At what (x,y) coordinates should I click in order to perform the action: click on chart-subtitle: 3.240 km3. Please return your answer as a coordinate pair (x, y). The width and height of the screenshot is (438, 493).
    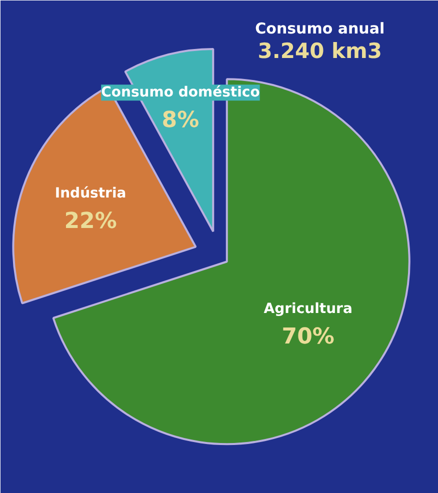
    Looking at the image, I should click on (320, 51).